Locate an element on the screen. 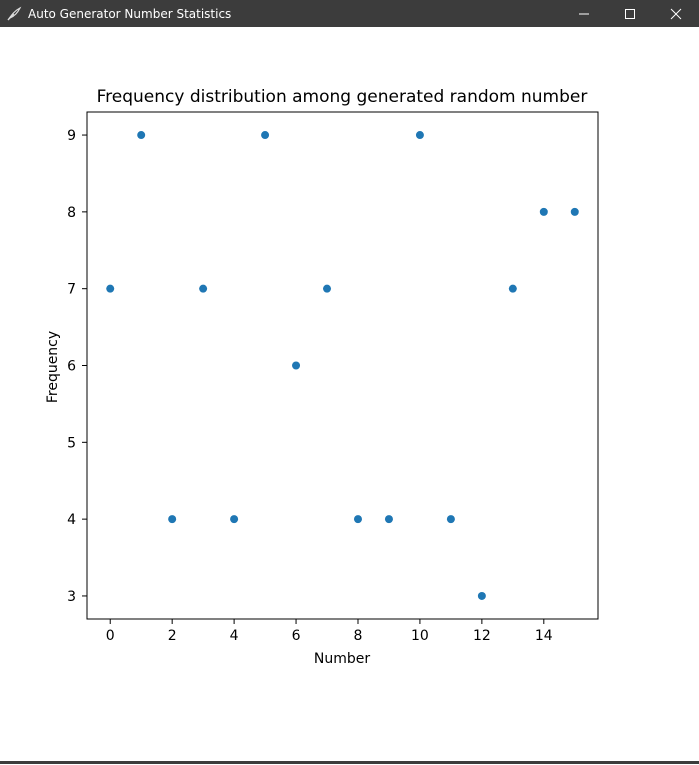 The image size is (699, 765). maximize-icon is located at coordinates (630, 13).